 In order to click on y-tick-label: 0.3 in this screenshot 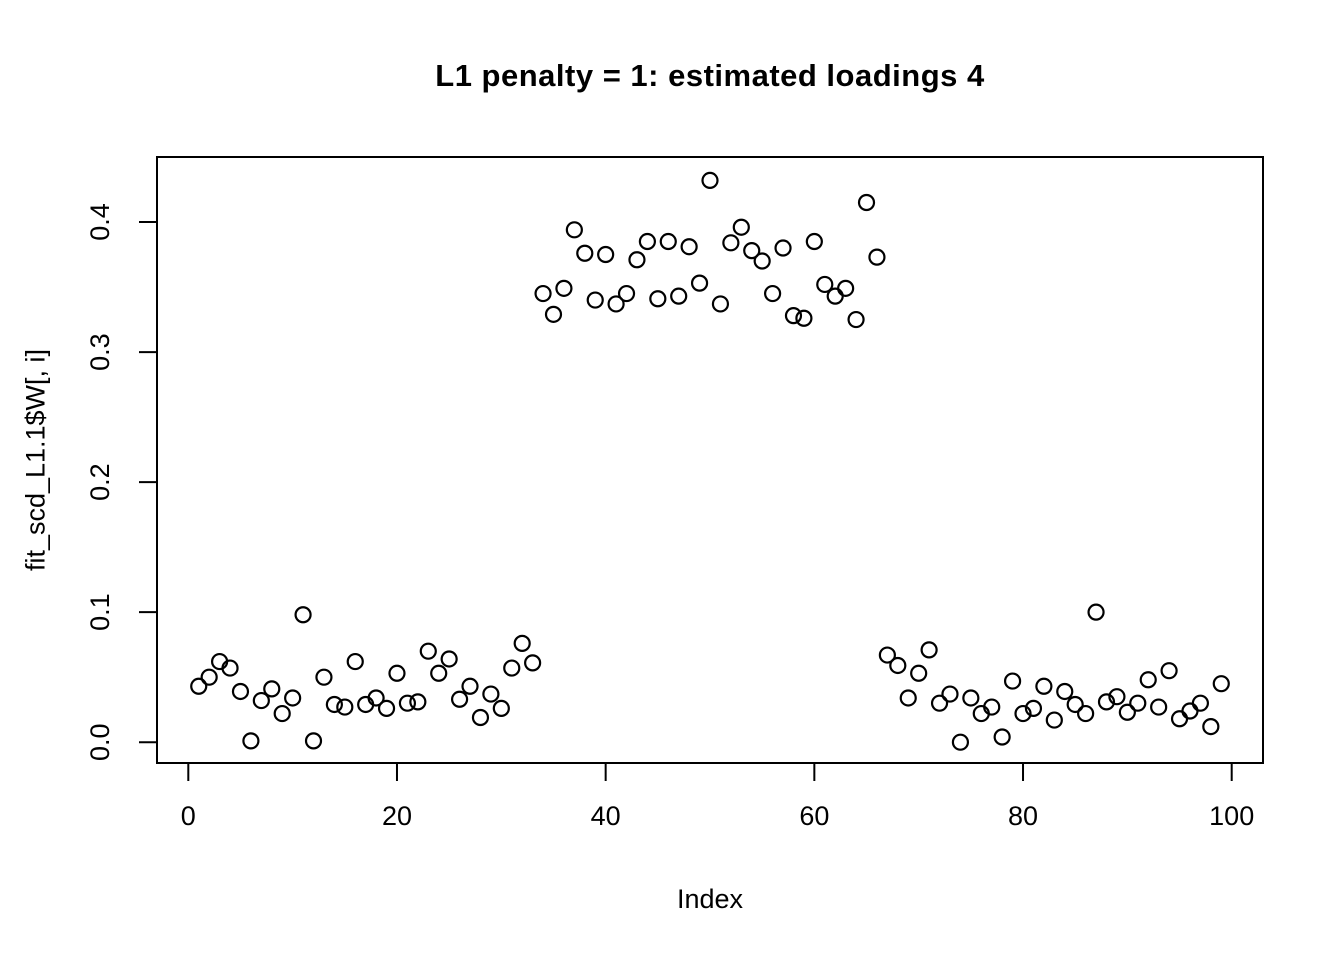, I will do `click(100, 352)`.